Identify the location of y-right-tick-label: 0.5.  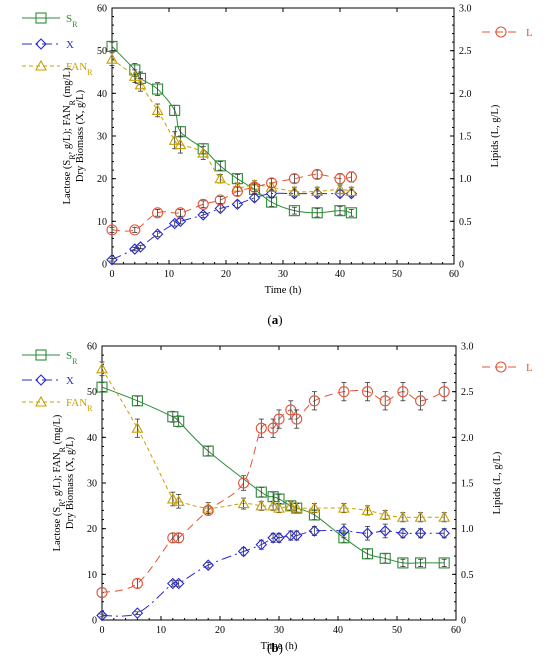
(465, 222).